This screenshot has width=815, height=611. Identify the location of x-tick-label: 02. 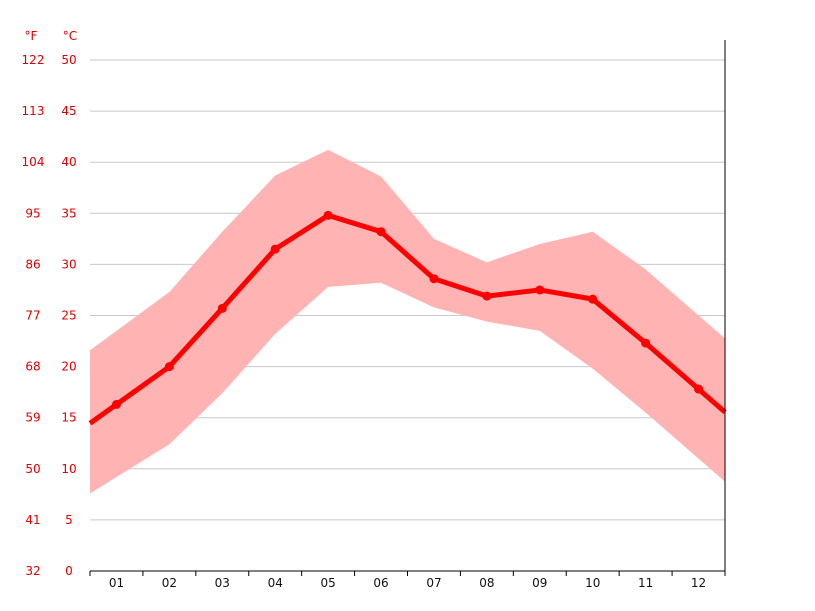
(169, 583).